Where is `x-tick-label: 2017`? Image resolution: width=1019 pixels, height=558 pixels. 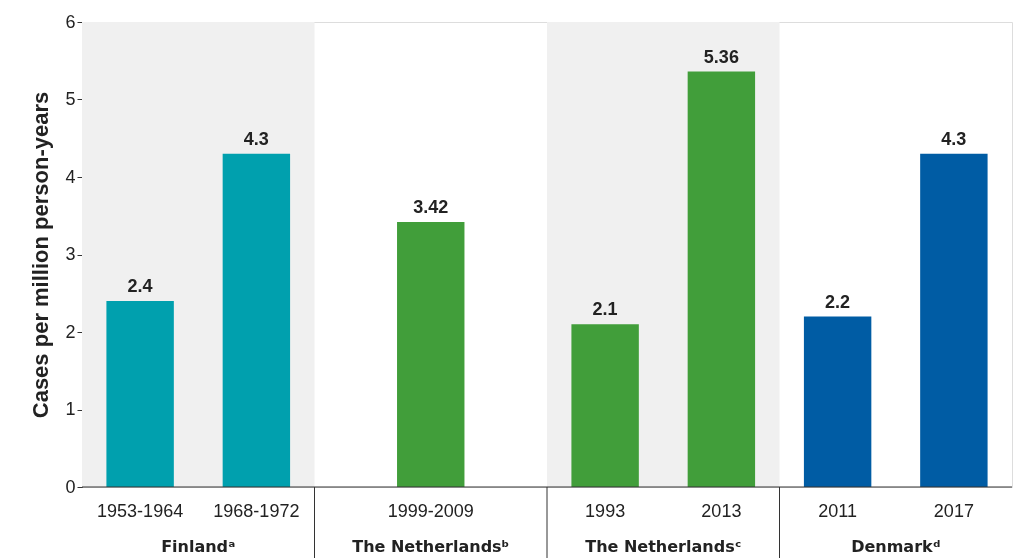
x-tick-label: 2017 is located at coordinates (953, 511).